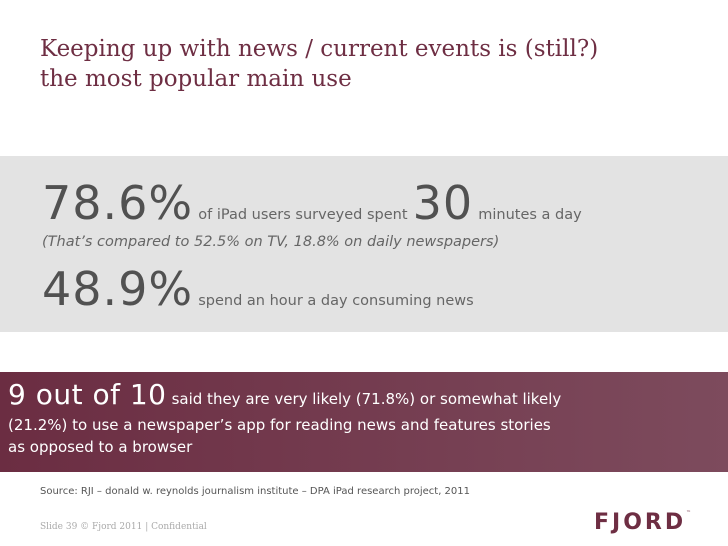  What do you see at coordinates (100, 447) in the screenshot?
I see `highlight-text3: as opposed to a browser` at bounding box center [100, 447].